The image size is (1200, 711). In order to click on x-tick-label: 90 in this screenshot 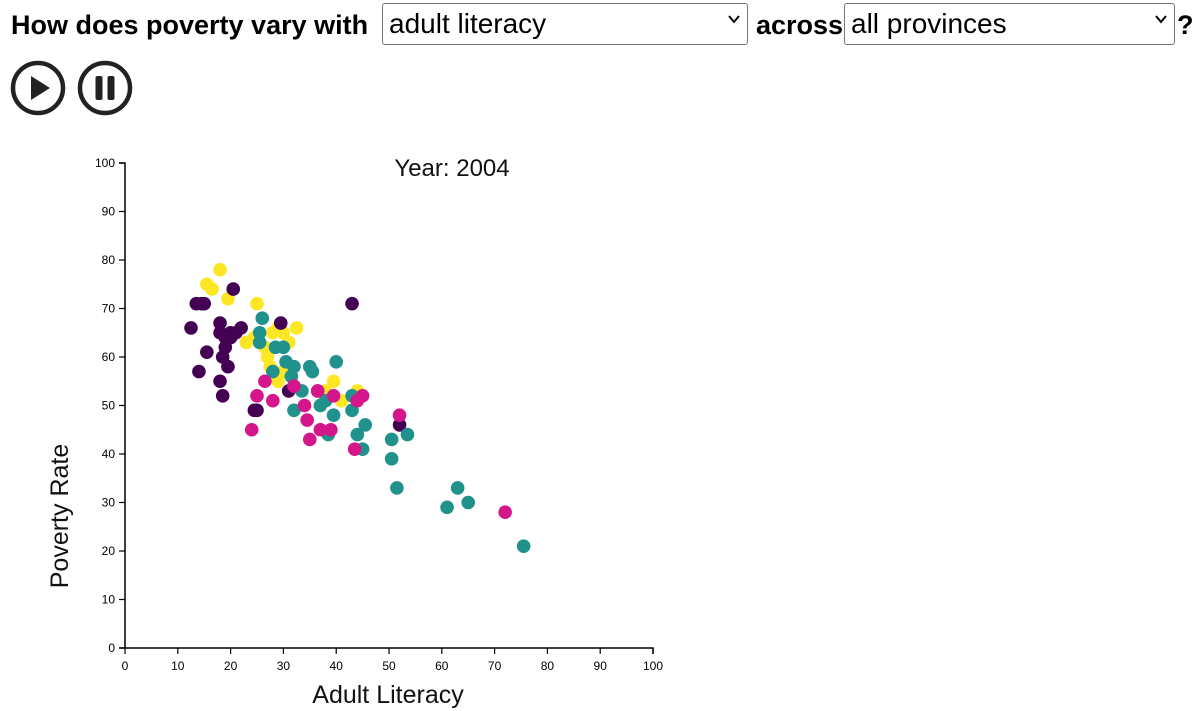, I will do `click(601, 666)`.